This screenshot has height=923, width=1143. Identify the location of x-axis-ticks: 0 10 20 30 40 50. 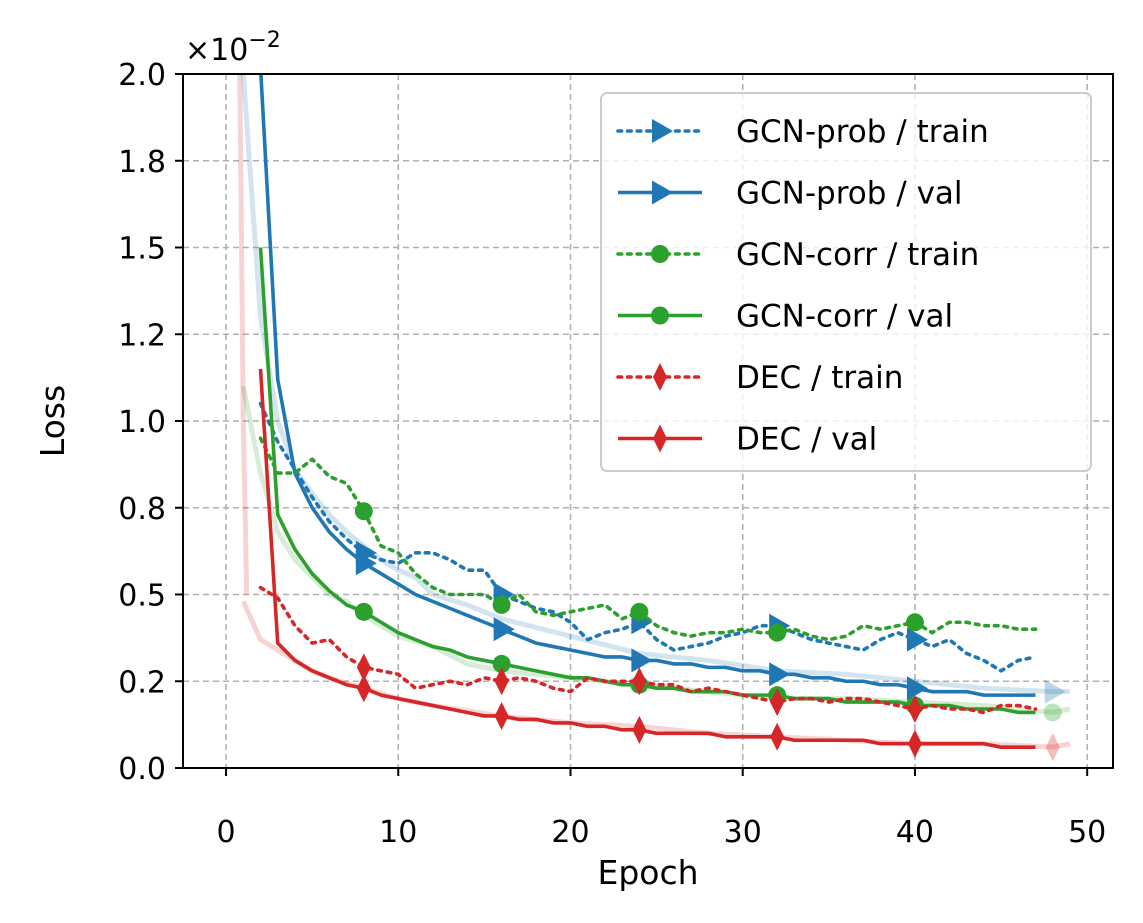
(661, 809).